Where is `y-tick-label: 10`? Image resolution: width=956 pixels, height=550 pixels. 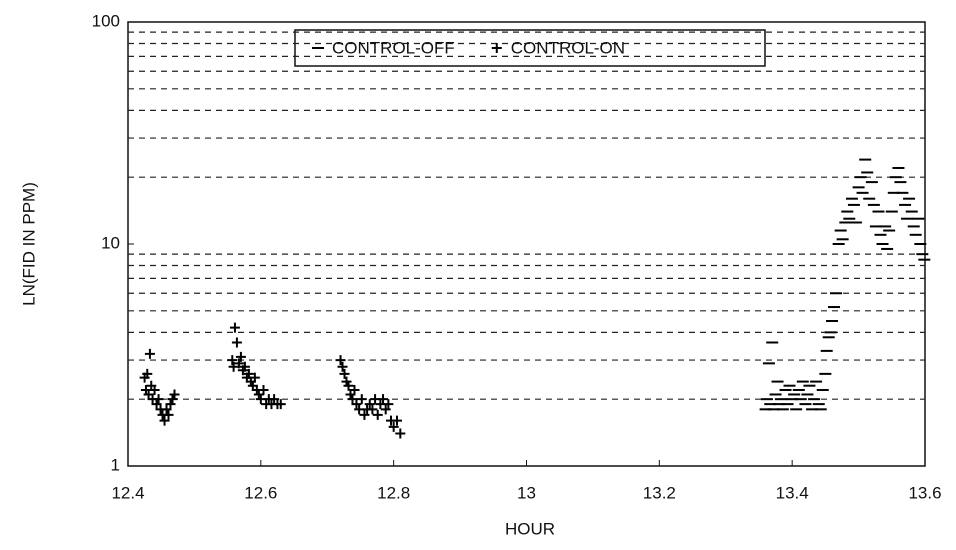
y-tick-label: 10 is located at coordinates (110, 242).